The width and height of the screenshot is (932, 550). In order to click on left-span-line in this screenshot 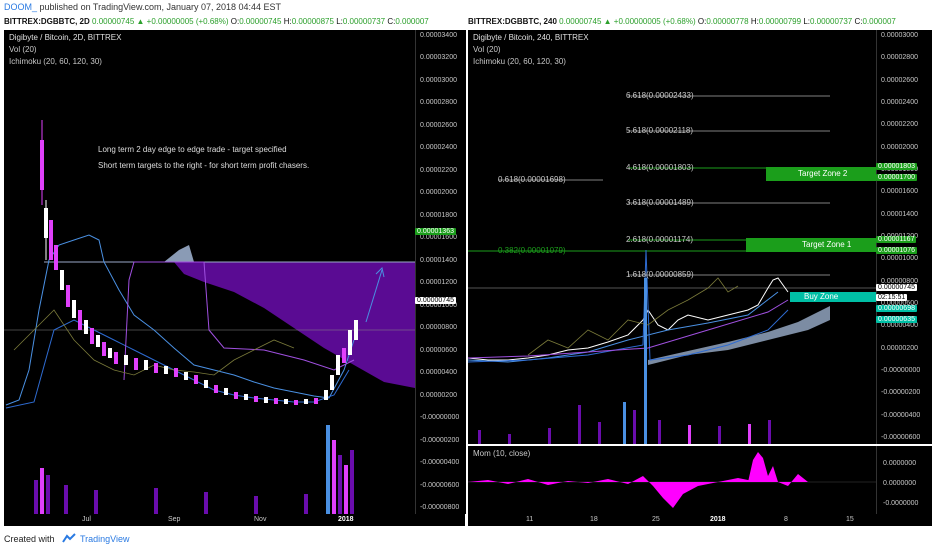, I will do `click(239, 321)`.